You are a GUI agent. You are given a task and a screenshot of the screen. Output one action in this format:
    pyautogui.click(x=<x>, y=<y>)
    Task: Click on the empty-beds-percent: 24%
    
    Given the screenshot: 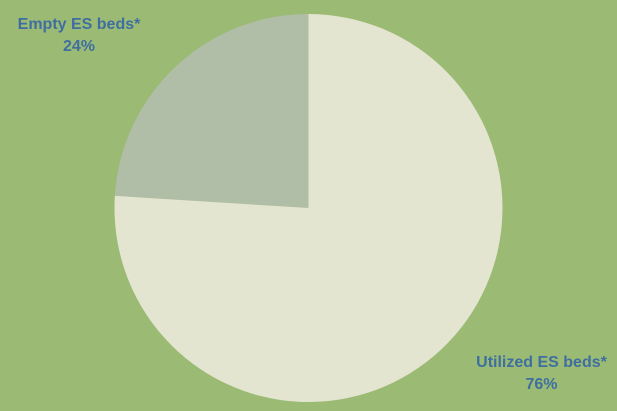 What is the action you would take?
    pyautogui.click(x=79, y=46)
    